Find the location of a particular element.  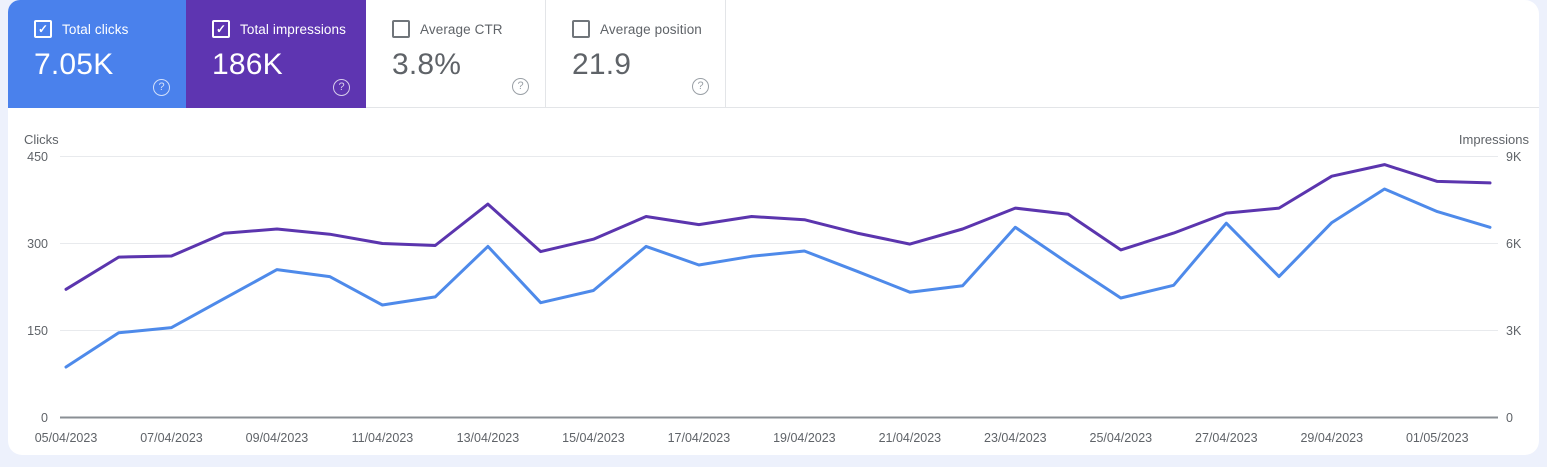

metric-value: 21.9 is located at coordinates (602, 64).